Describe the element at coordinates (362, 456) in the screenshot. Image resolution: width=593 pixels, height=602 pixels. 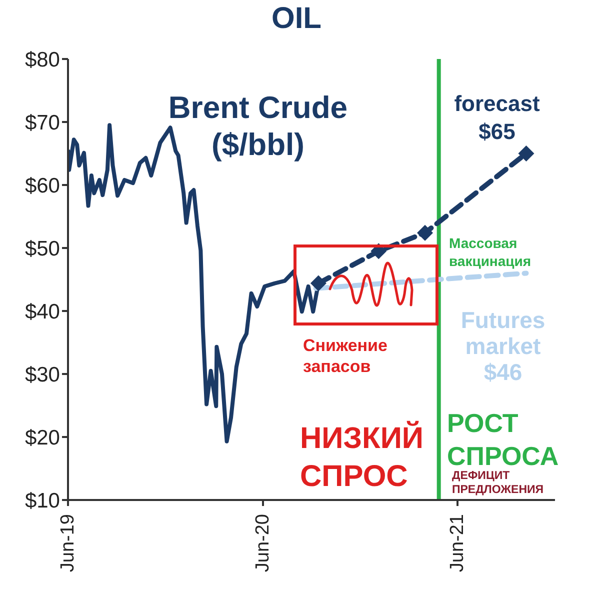
I see `annotation: НИЗКИЙ СПРОС` at that location.